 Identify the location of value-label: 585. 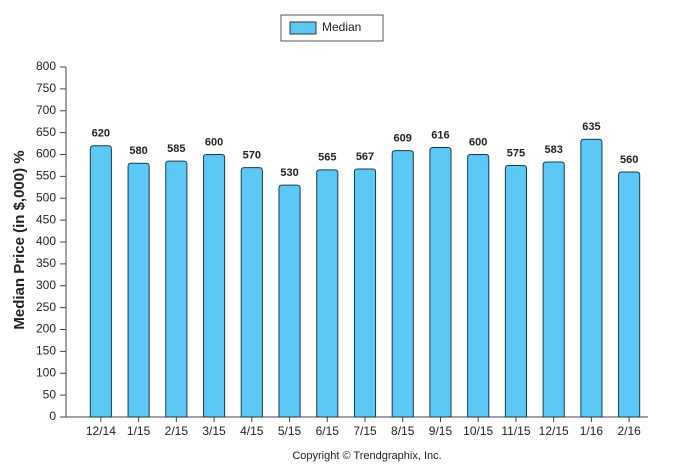
(176, 149).